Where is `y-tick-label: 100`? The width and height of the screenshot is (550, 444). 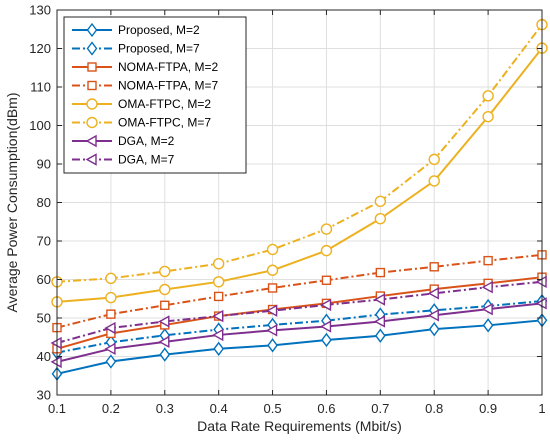 y-tick-label: 100 is located at coordinates (40, 125).